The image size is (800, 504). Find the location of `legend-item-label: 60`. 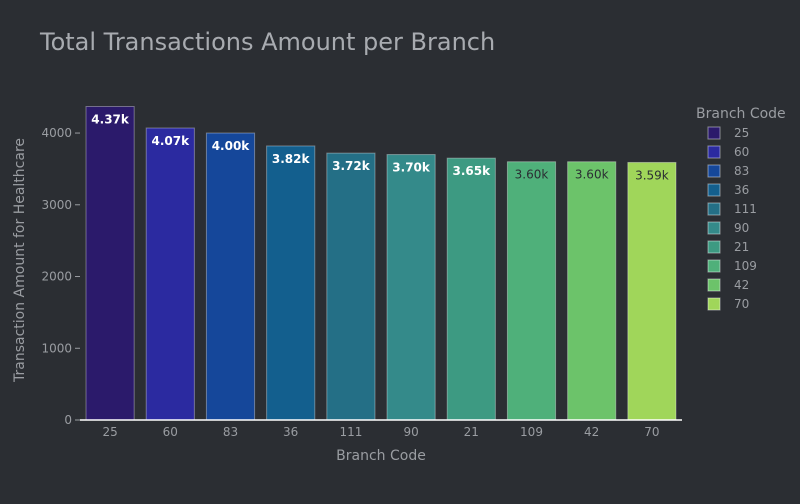

legend-item-label: 60 is located at coordinates (741, 152).